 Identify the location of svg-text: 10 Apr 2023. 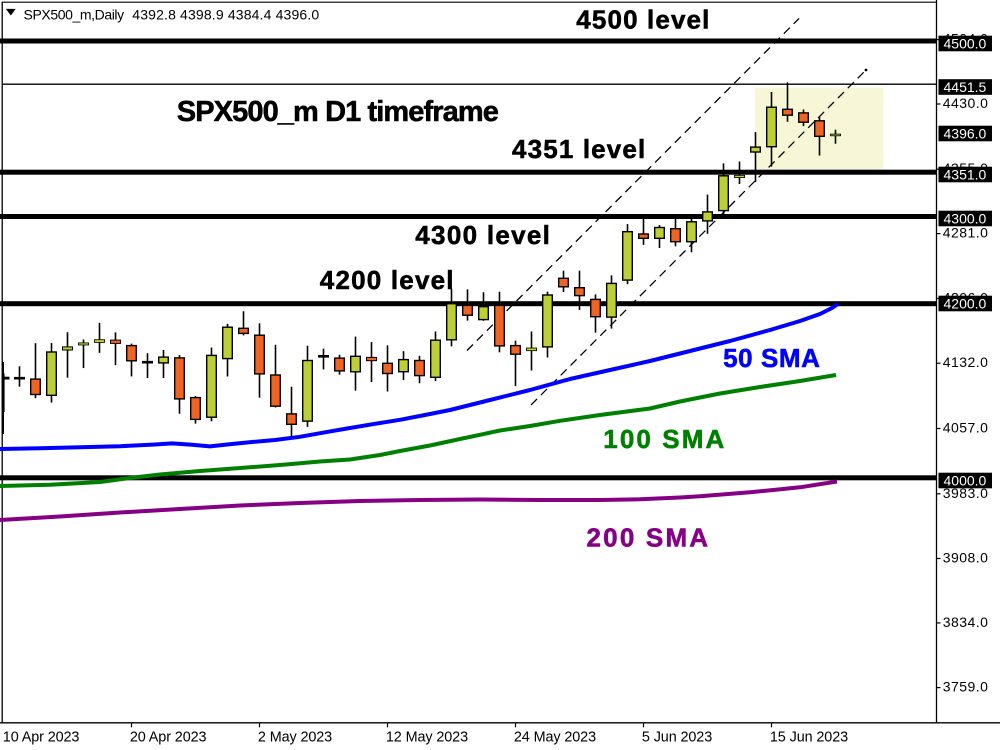
(41, 737).